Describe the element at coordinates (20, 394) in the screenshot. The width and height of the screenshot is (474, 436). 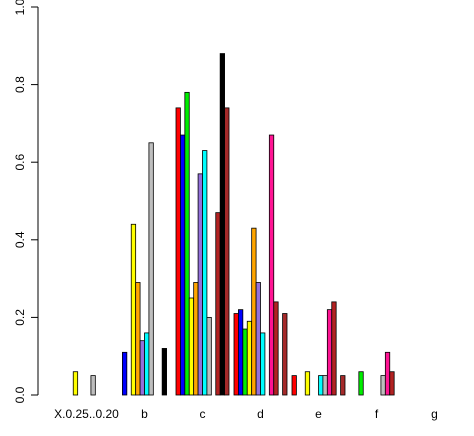
I see `y-tick-label: 0.0` at that location.